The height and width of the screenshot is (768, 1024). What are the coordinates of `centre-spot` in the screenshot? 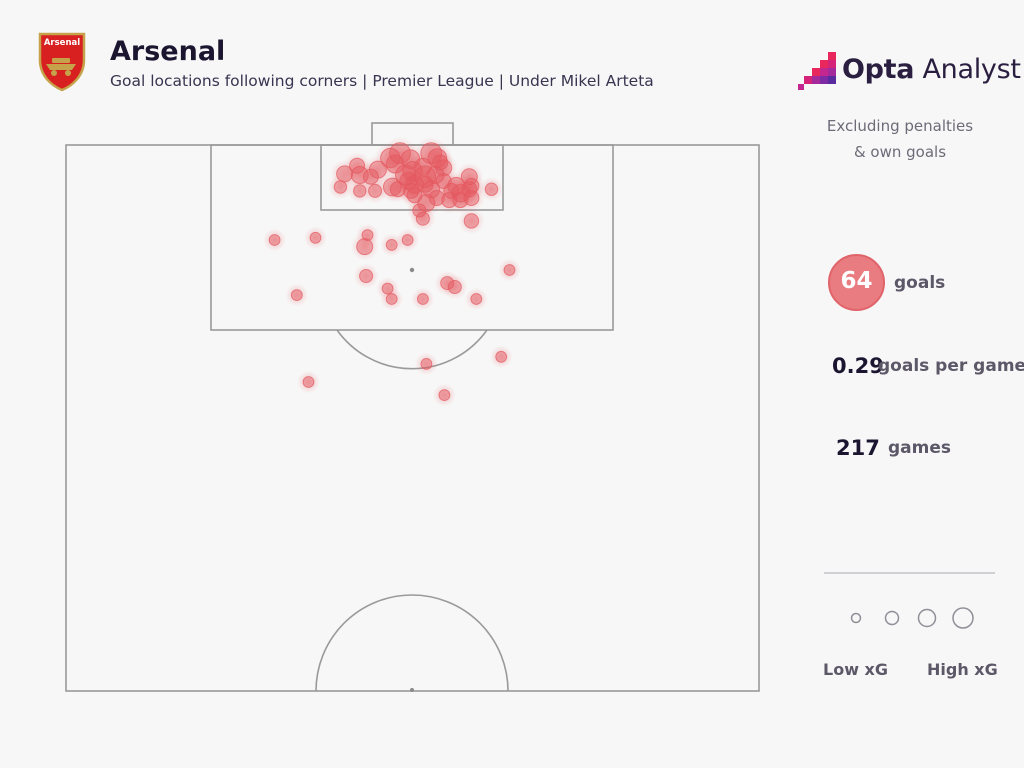 It's located at (412, 690).